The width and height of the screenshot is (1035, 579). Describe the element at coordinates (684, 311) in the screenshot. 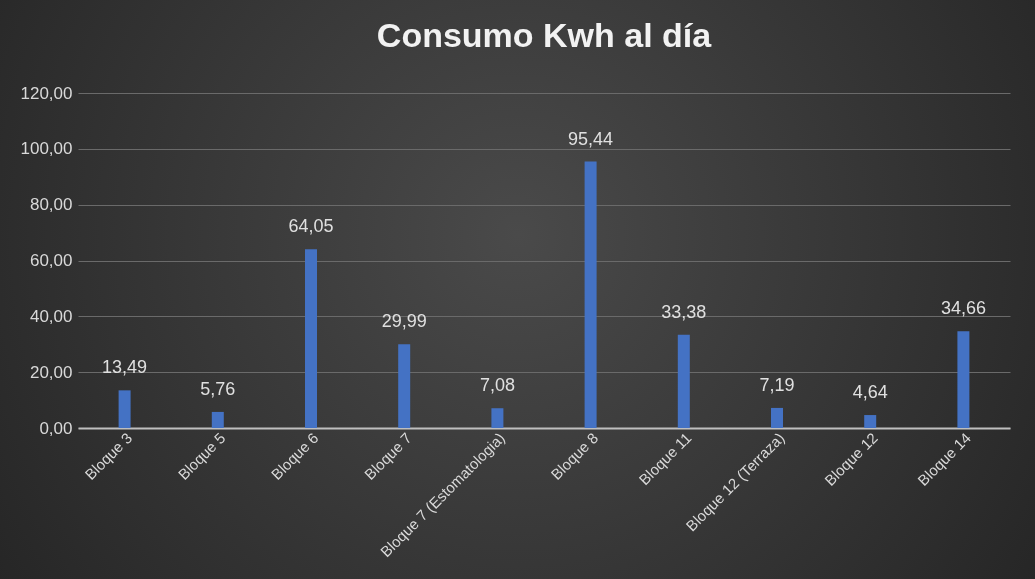

I see `data-label: 33,38` at that location.